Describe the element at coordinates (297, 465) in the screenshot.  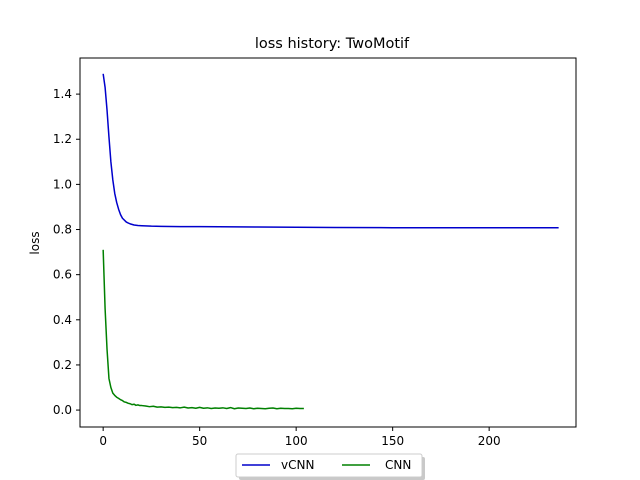
I see `legend-label-vcnn: vCNN` at that location.